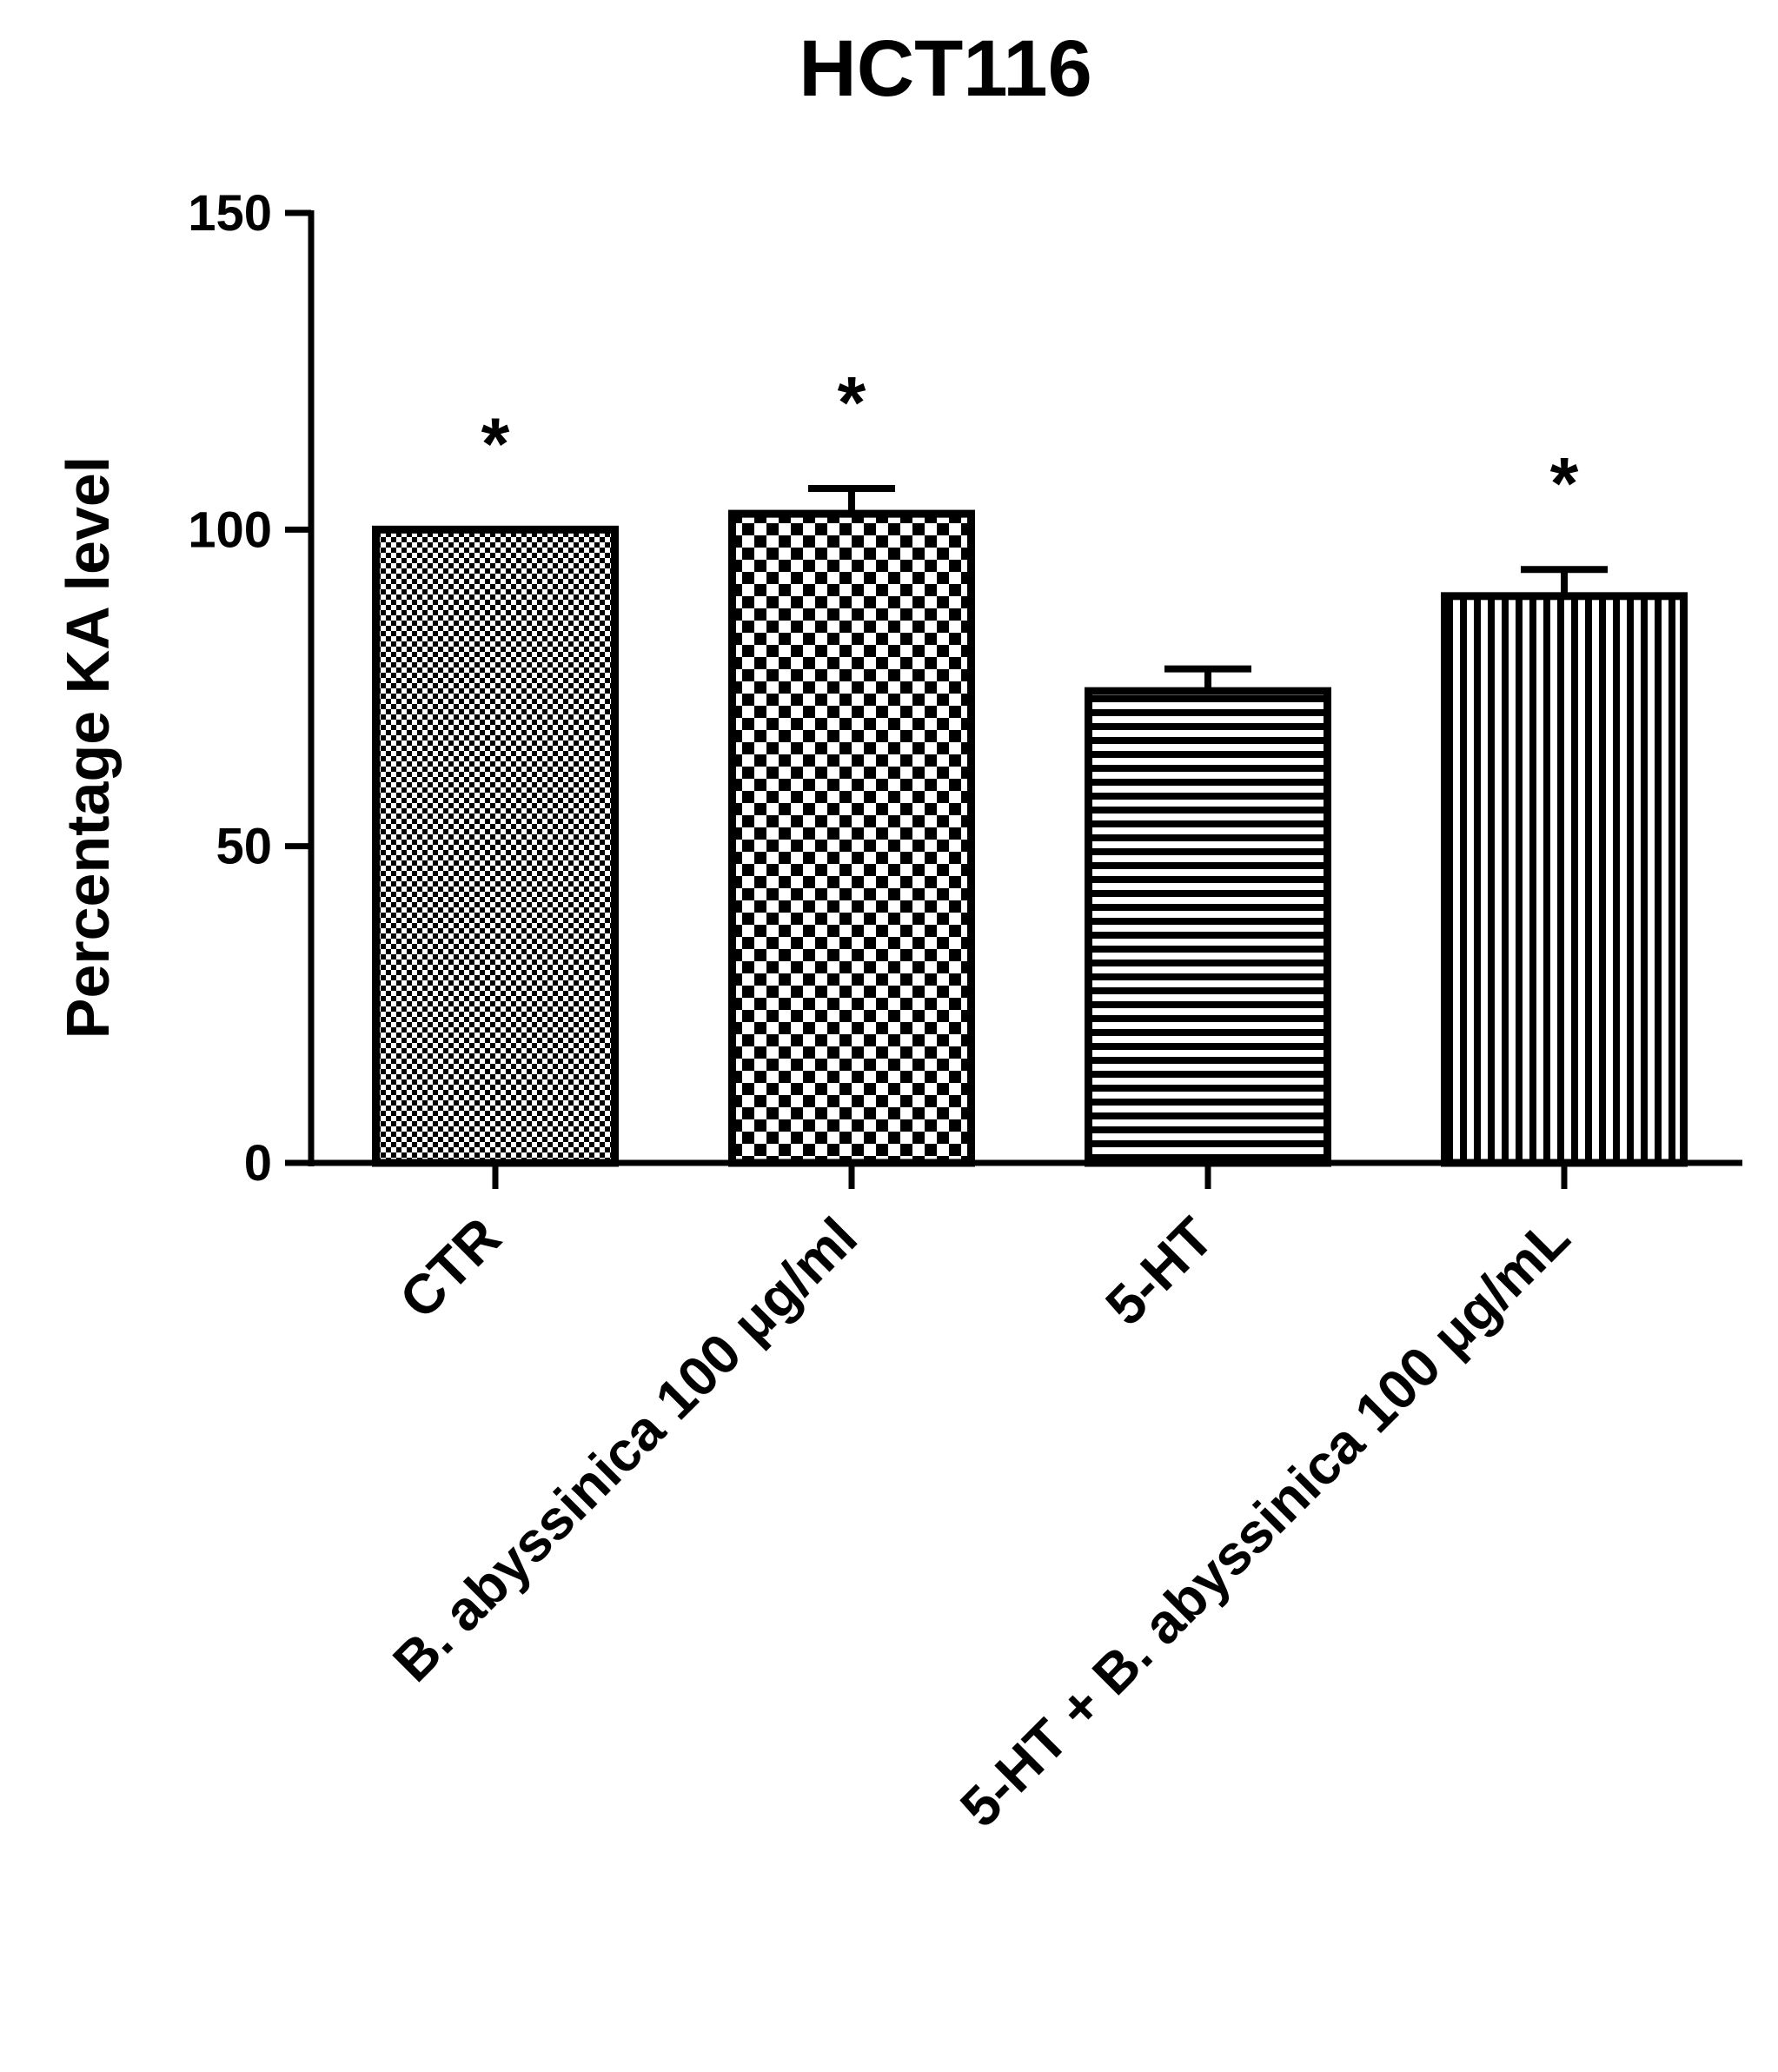  I want to click on y-axis-label: Percentage KA level, so click(88, 747).